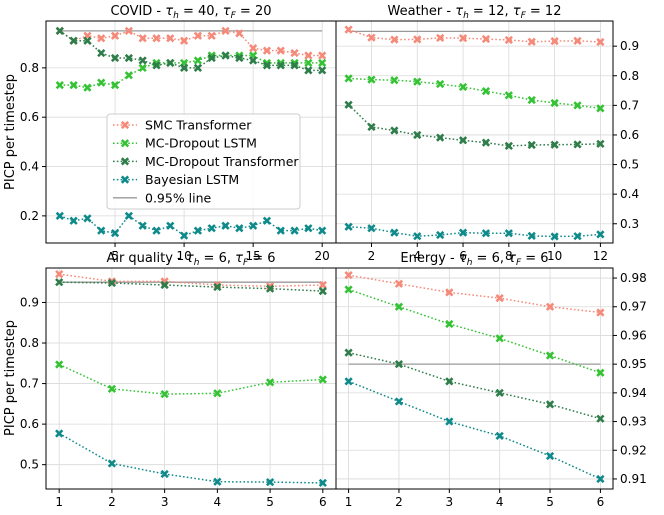 The image size is (664, 515). What do you see at coordinates (222, 161) in the screenshot?
I see `legend-label: MC-Dropout Transformer` at bounding box center [222, 161].